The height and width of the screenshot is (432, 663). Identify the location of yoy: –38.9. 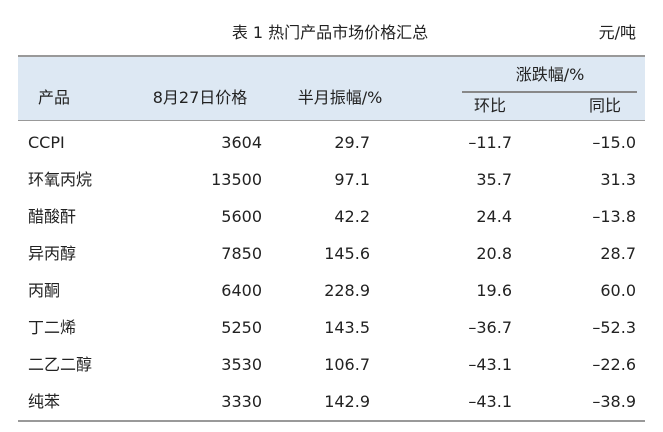
(614, 401).